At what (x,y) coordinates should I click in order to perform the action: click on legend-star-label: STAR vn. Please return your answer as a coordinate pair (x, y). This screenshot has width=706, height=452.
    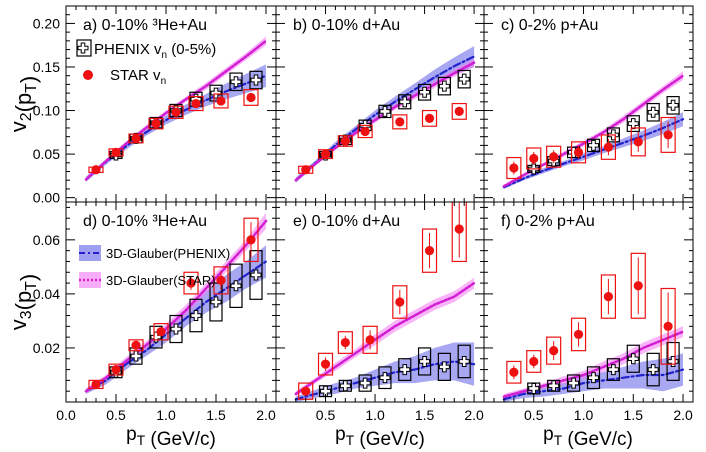
    Looking at the image, I should click on (138, 77).